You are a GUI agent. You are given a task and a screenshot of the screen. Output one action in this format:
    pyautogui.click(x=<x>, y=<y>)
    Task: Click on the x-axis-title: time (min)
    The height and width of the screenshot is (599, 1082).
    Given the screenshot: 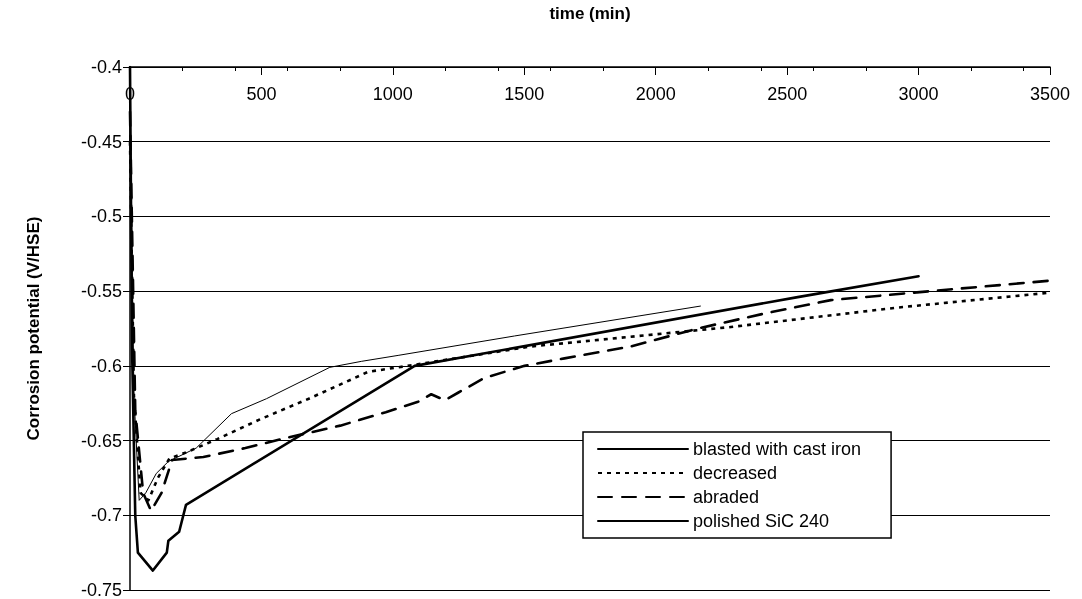 What is the action you would take?
    pyautogui.click(x=590, y=13)
    